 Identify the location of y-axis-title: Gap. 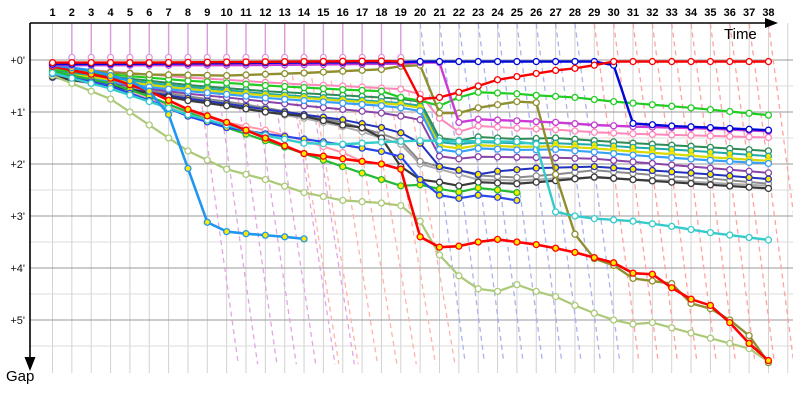
(20, 376).